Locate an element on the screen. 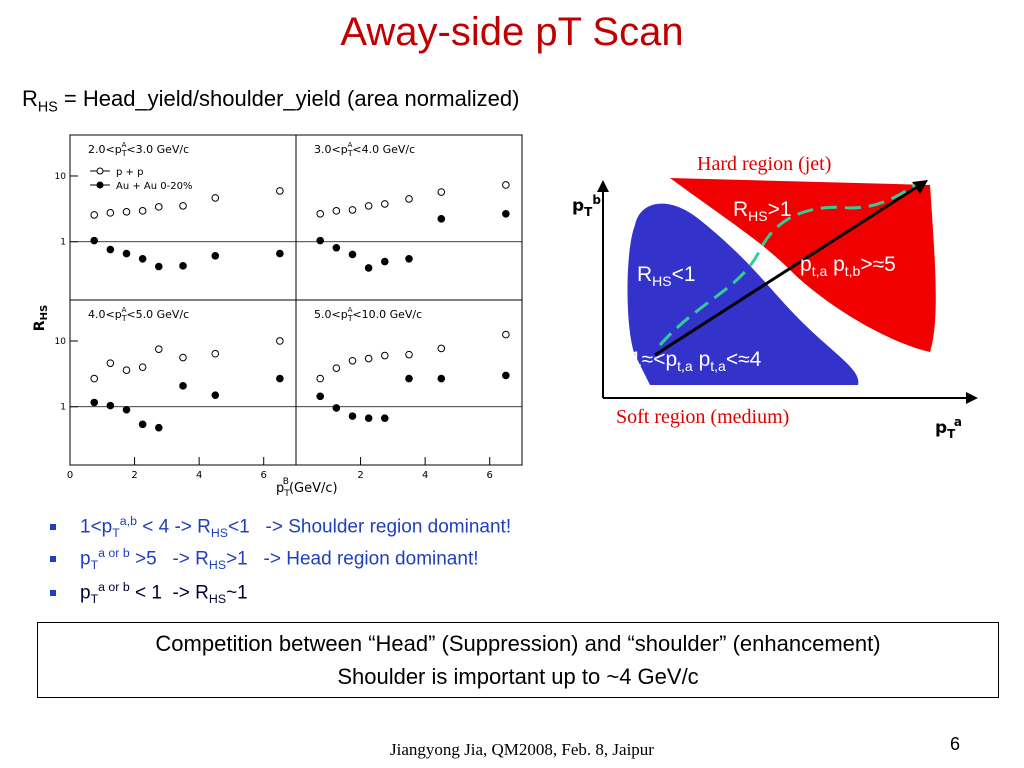  hard-region is located at coordinates (803, 265).